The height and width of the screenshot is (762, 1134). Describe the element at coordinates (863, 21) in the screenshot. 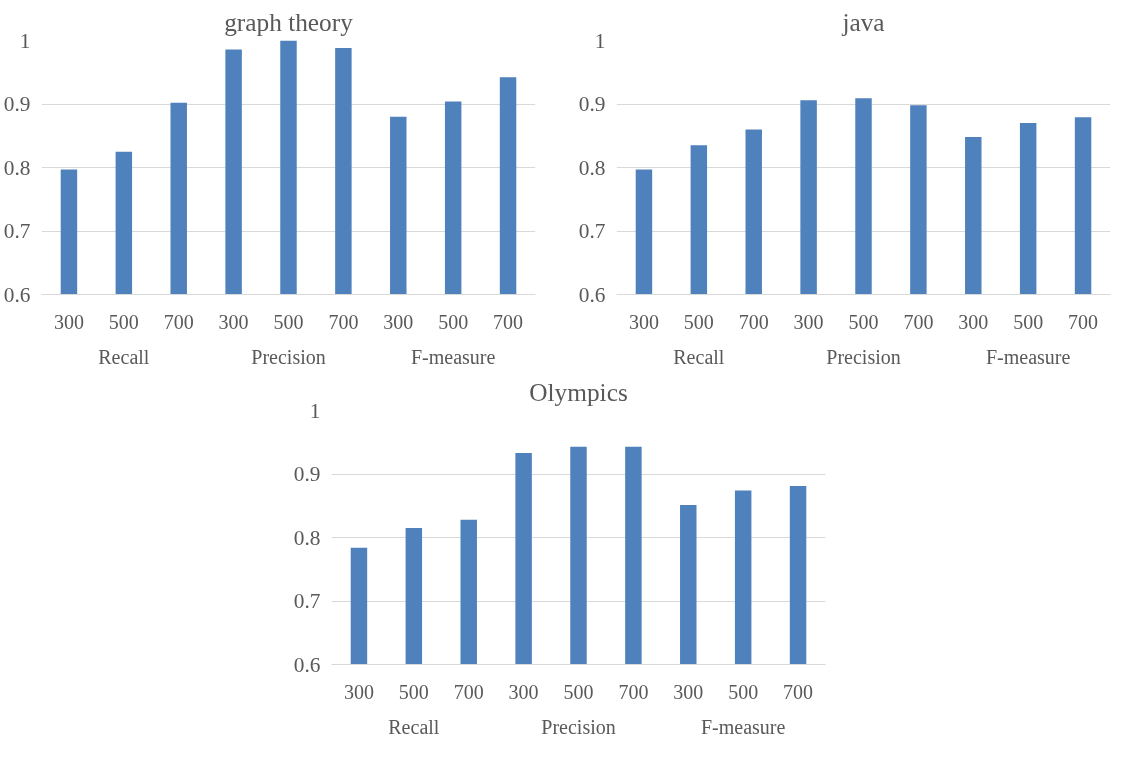

I see `chart-title: java` at that location.